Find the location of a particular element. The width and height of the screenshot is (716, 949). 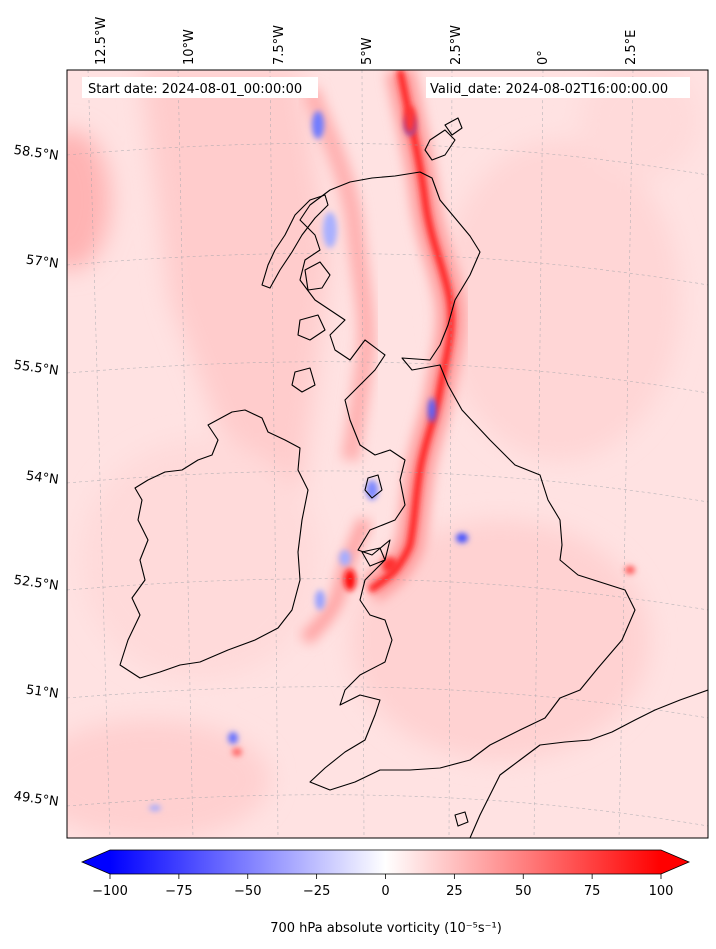

valid-date-label: Valid_date: 2024-08-02T16:00:00.00 is located at coordinates (549, 89).